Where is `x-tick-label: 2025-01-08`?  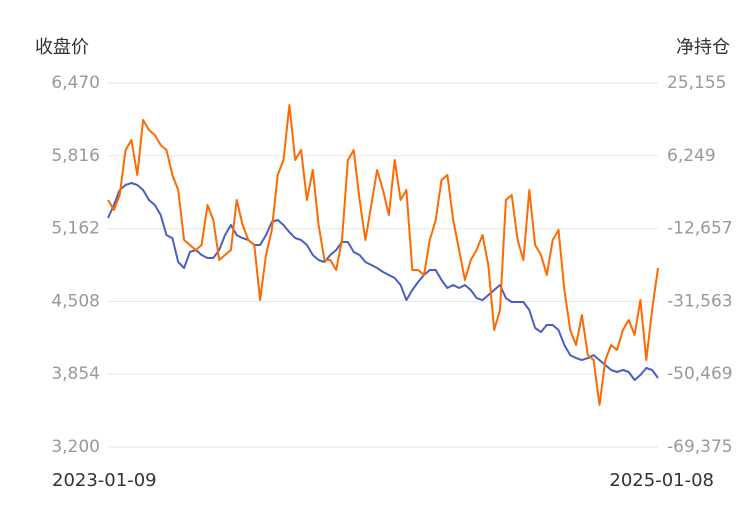 x-tick-label: 2025-01-08 is located at coordinates (661, 480).